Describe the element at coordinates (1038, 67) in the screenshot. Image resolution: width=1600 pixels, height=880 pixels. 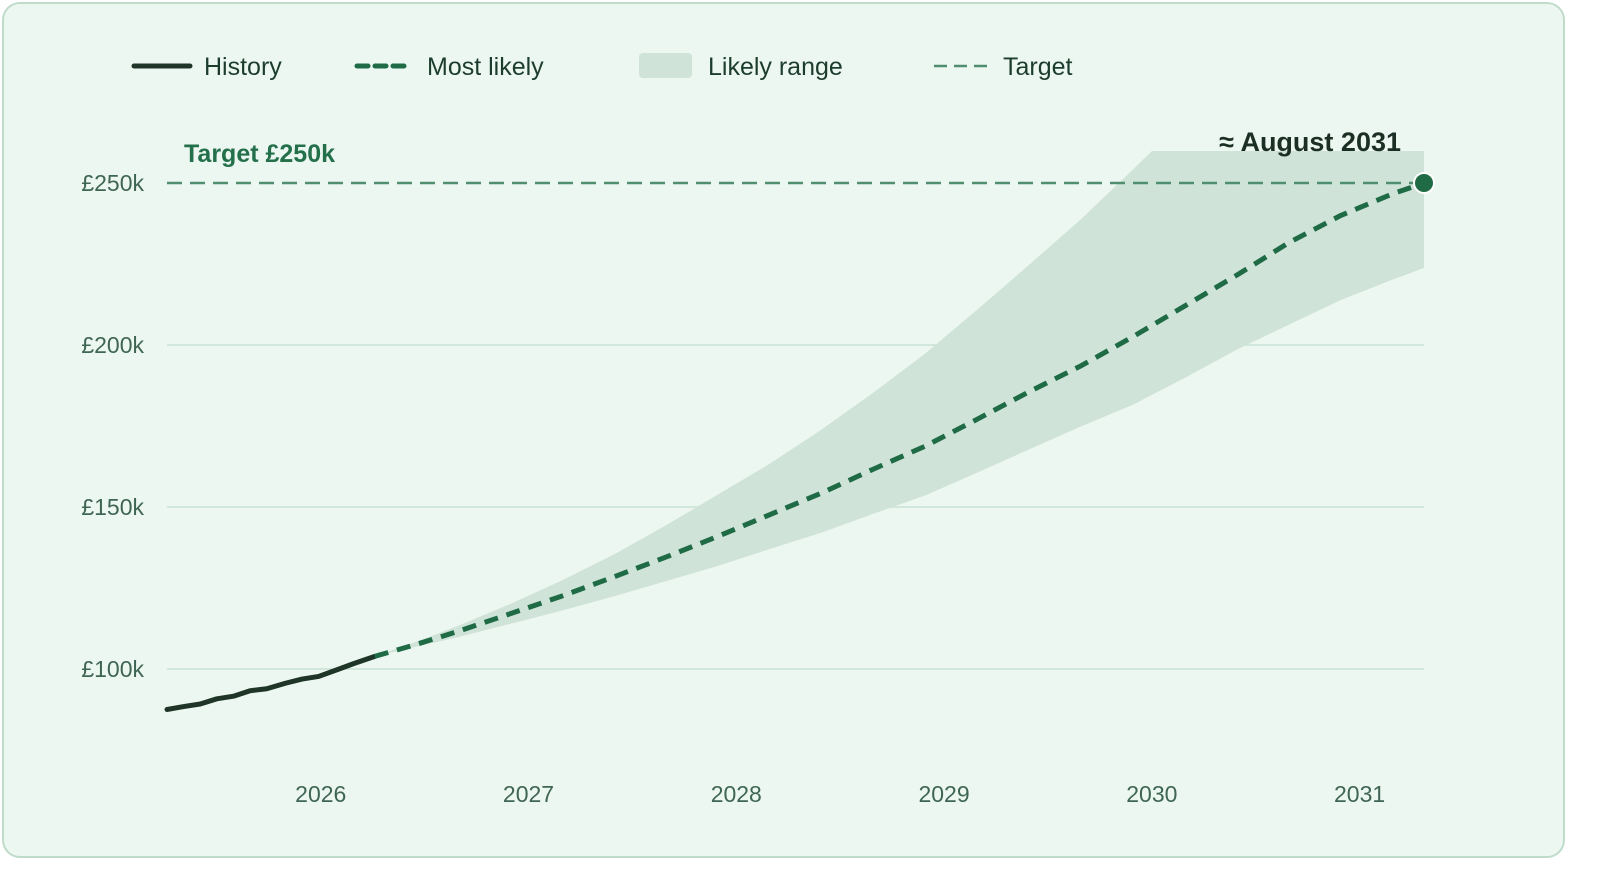
I see `legend-target-label: Target` at that location.